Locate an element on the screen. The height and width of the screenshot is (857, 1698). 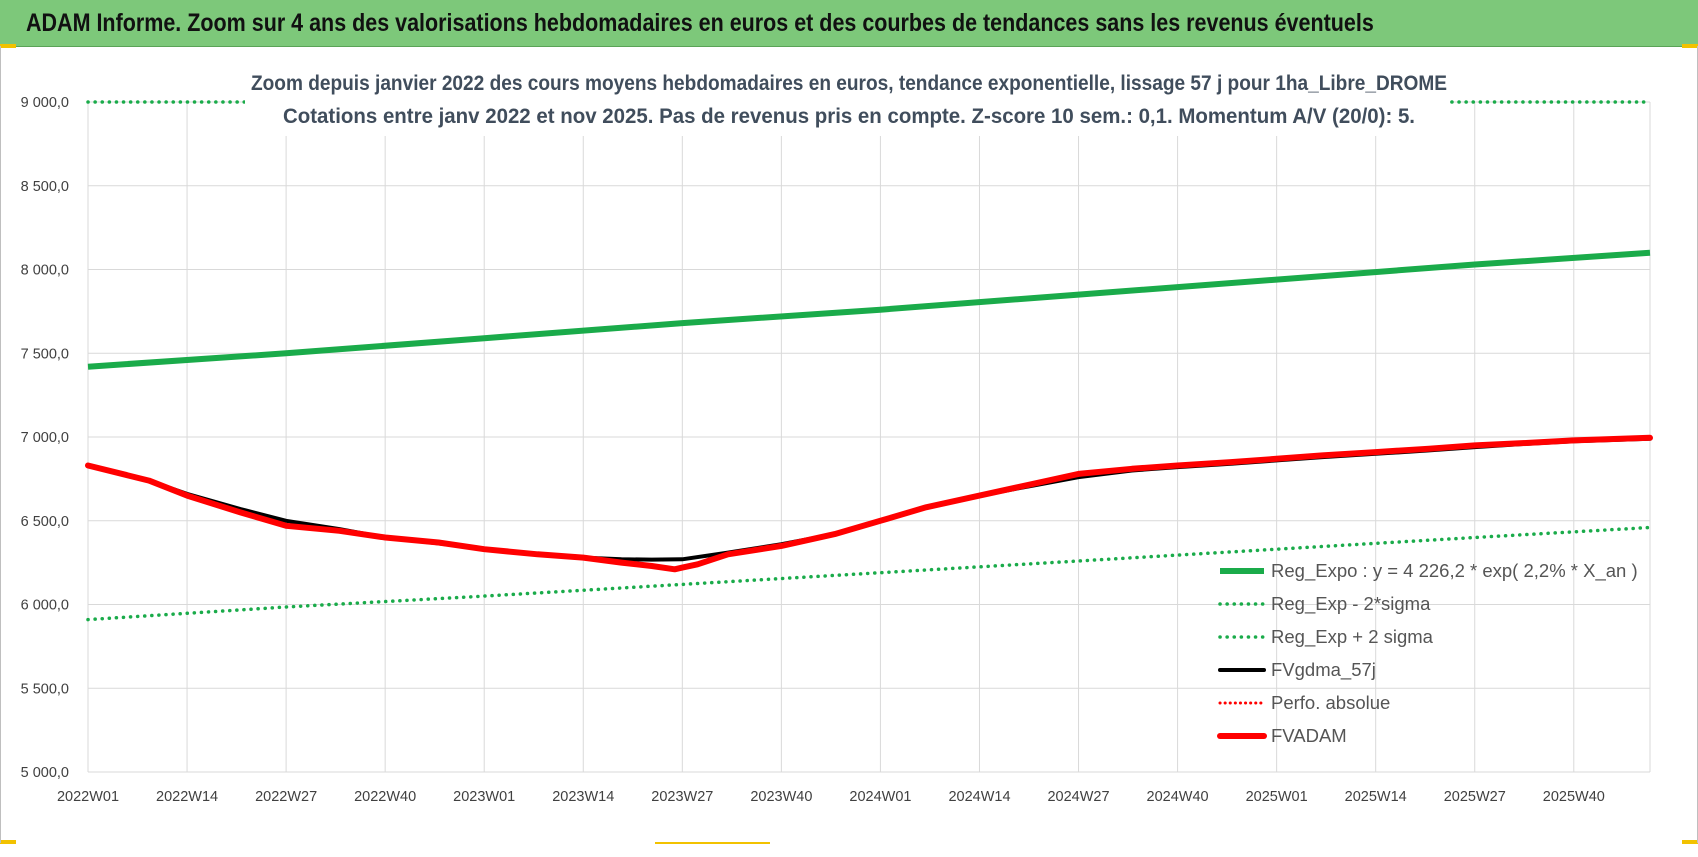
legend-label-perfo: Perfo. absolue is located at coordinates (1330, 702).